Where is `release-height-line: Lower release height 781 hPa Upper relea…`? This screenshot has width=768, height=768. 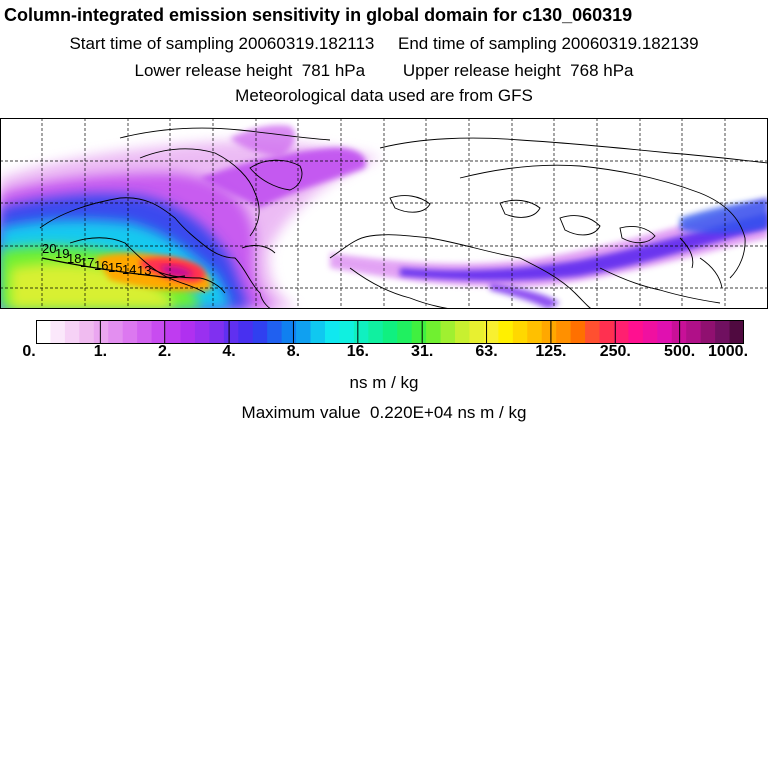 release-height-line: Lower release height 781 hPa Upper relea… is located at coordinates (384, 70).